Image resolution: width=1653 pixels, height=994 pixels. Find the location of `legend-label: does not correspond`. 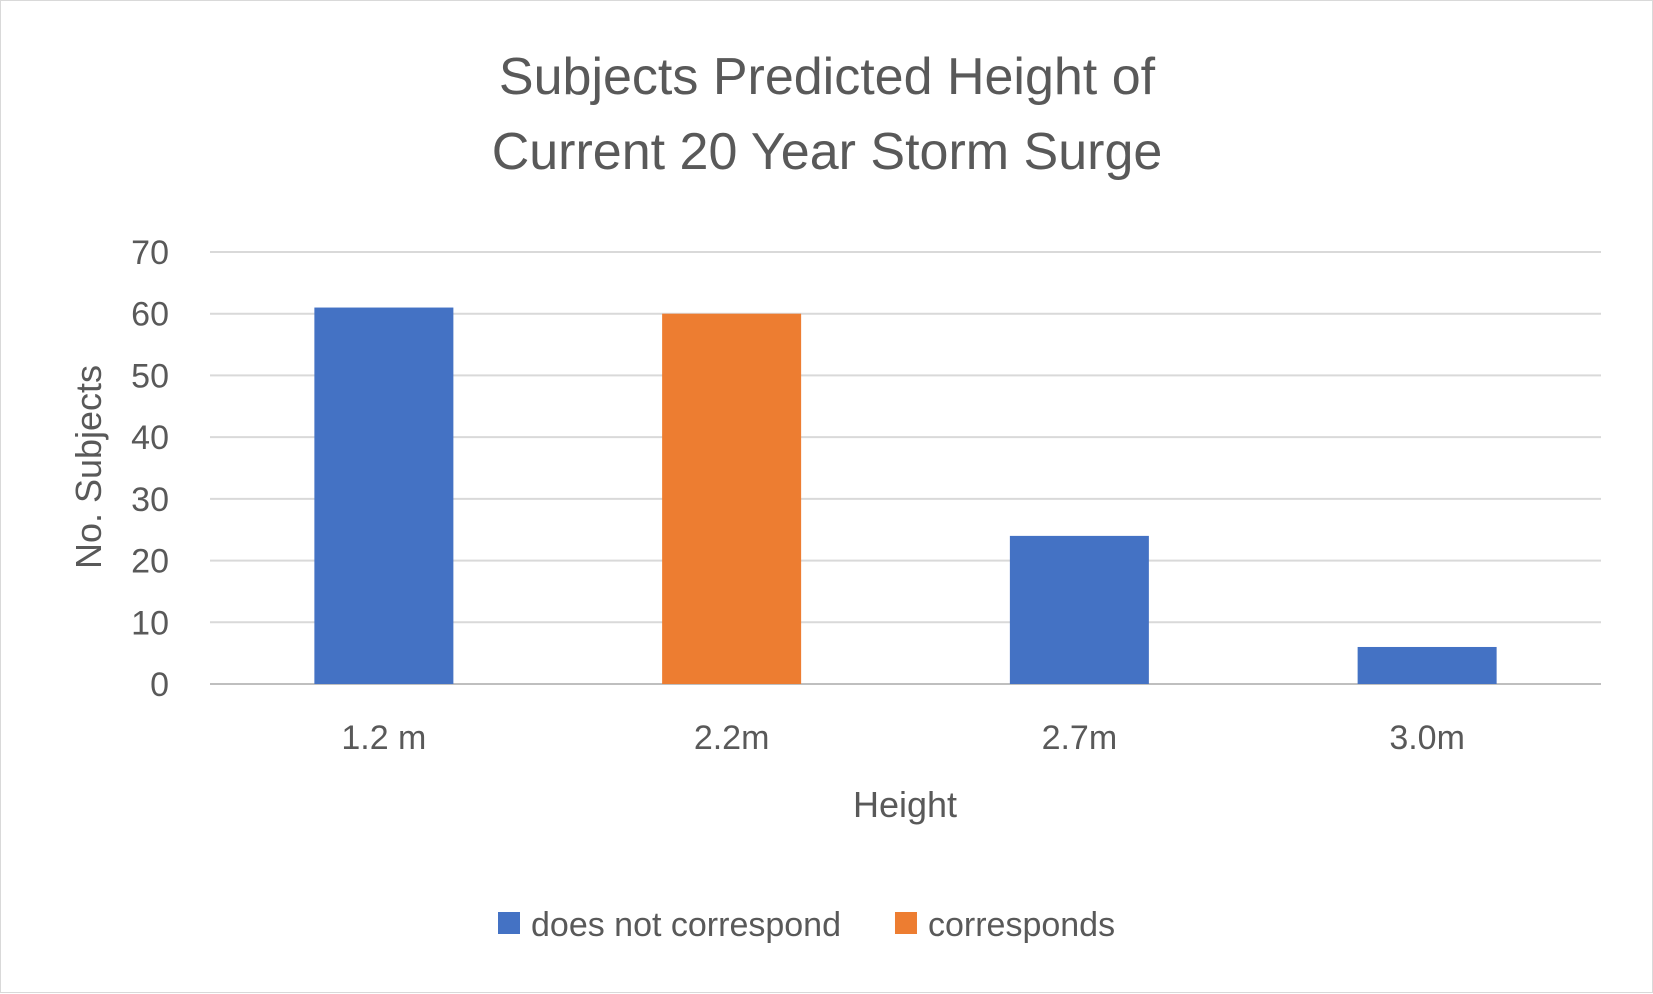

legend-label: does not correspond is located at coordinates (686, 925).